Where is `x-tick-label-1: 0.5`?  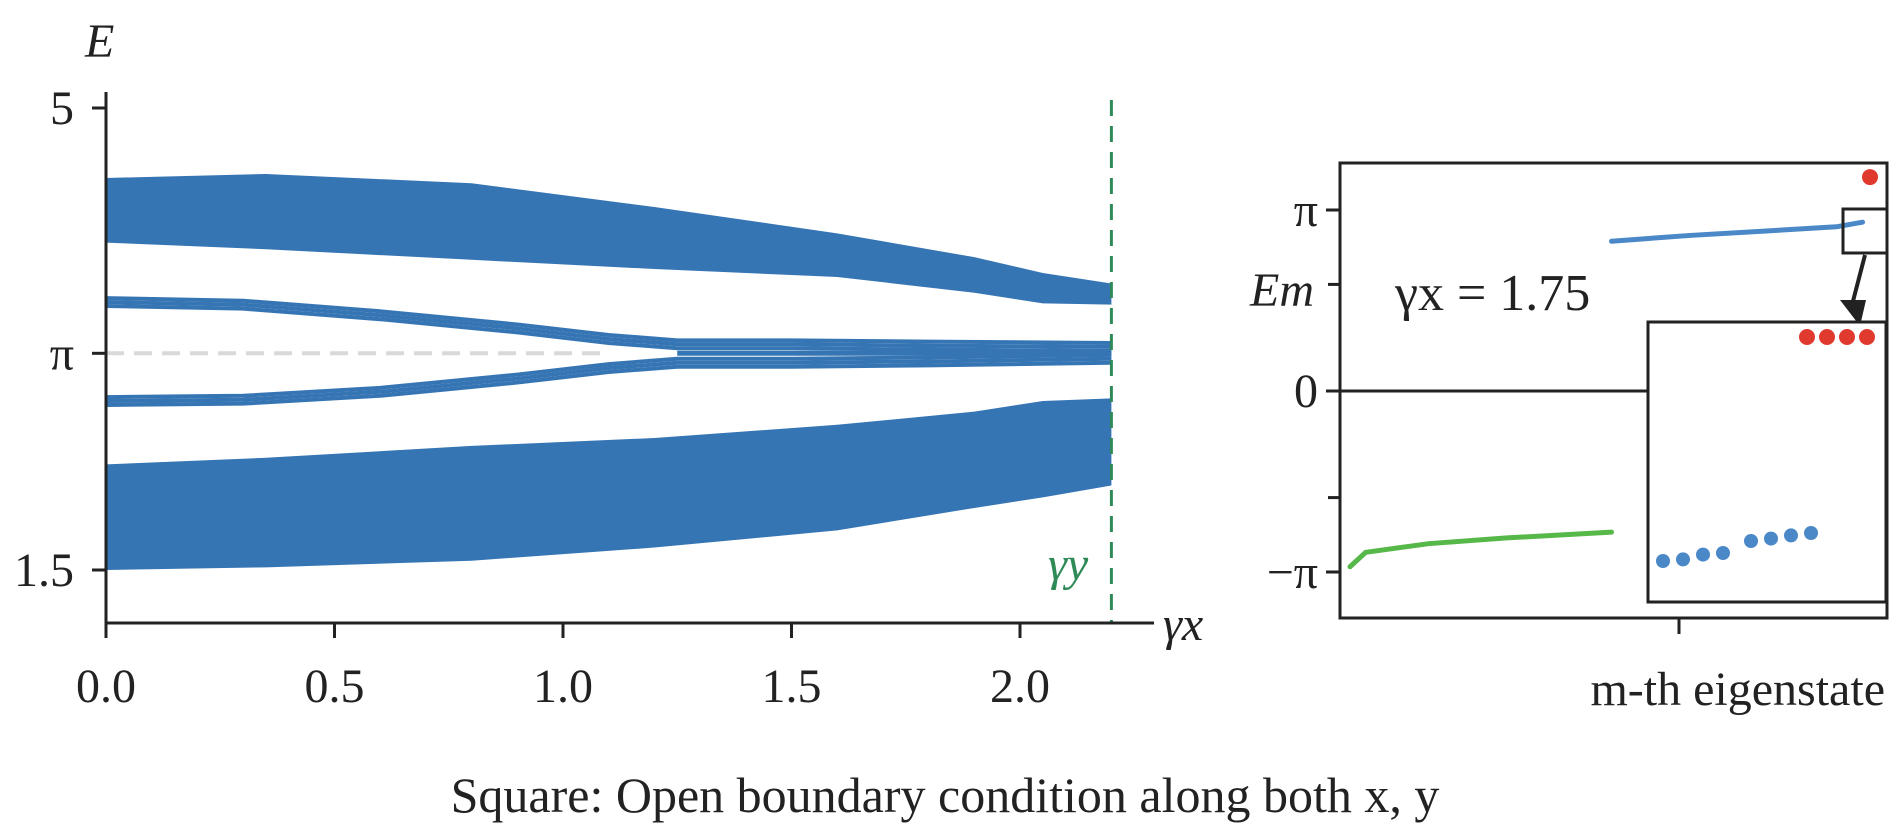 x-tick-label-1: 0.5 is located at coordinates (335, 686).